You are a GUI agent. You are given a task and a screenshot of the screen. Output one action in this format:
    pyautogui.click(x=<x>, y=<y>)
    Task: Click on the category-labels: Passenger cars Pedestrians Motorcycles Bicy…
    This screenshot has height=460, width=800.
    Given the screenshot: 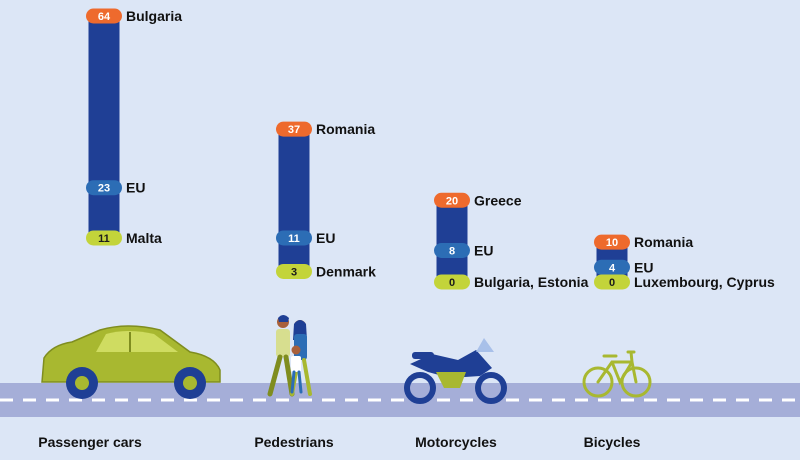 What is the action you would take?
    pyautogui.click(x=339, y=442)
    